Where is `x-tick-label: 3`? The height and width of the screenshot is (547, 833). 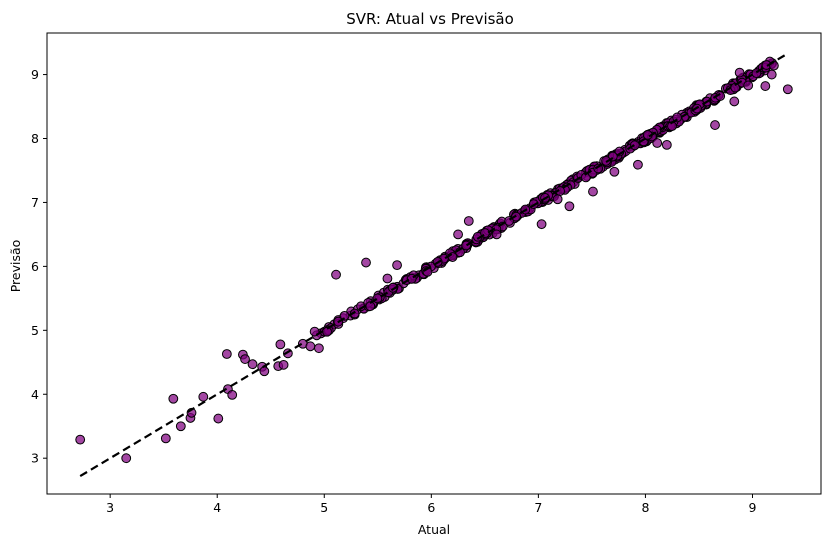
x-tick-label: 3 is located at coordinates (110, 507).